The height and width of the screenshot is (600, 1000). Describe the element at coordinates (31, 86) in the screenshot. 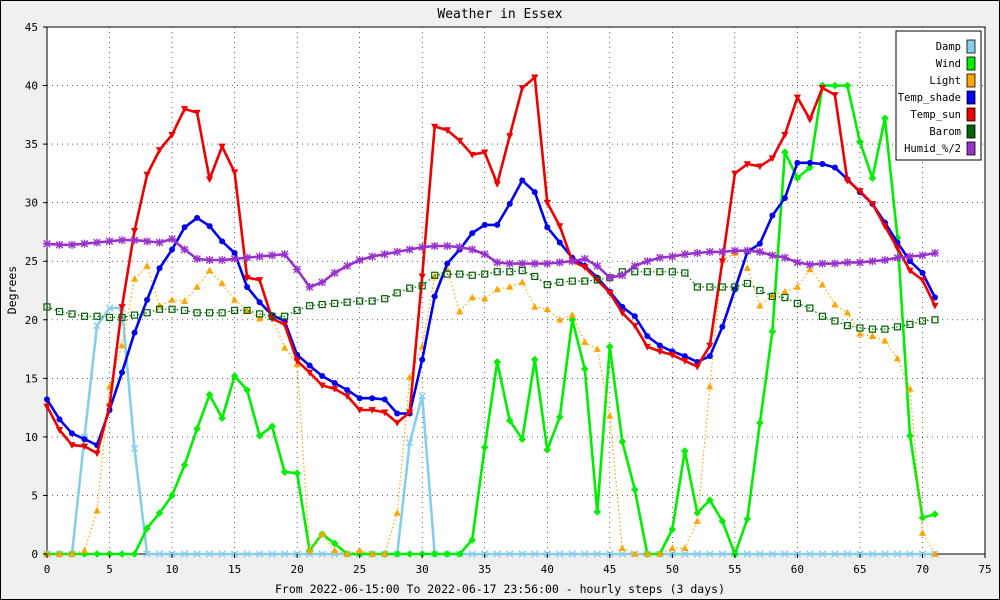

I see `y-tick-label: 40` at that location.